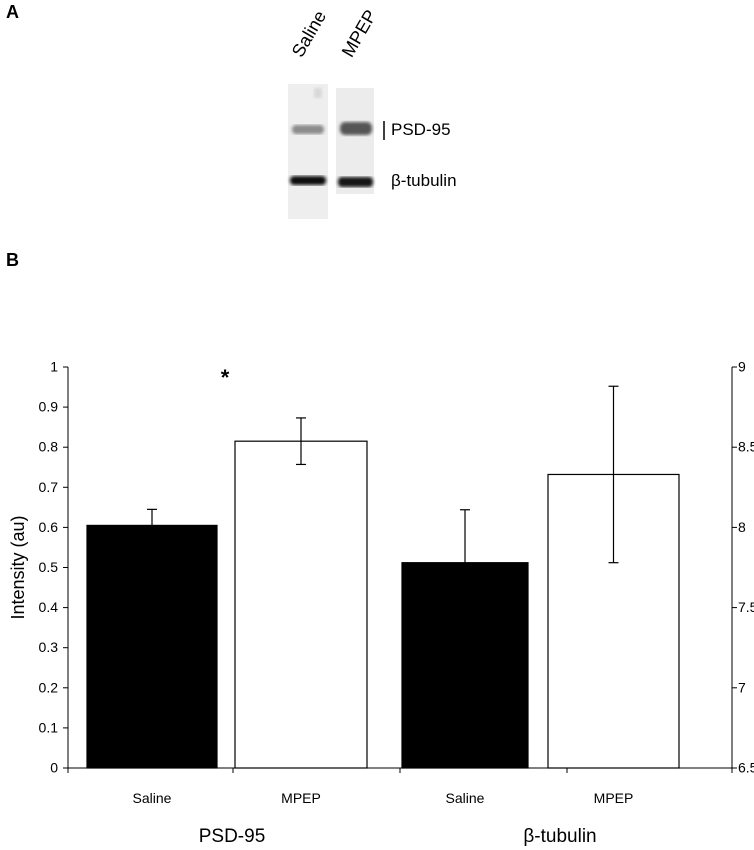 The width and height of the screenshot is (754, 850). What do you see at coordinates (742, 527) in the screenshot?
I see `y-right-tick-label: 8` at bounding box center [742, 527].